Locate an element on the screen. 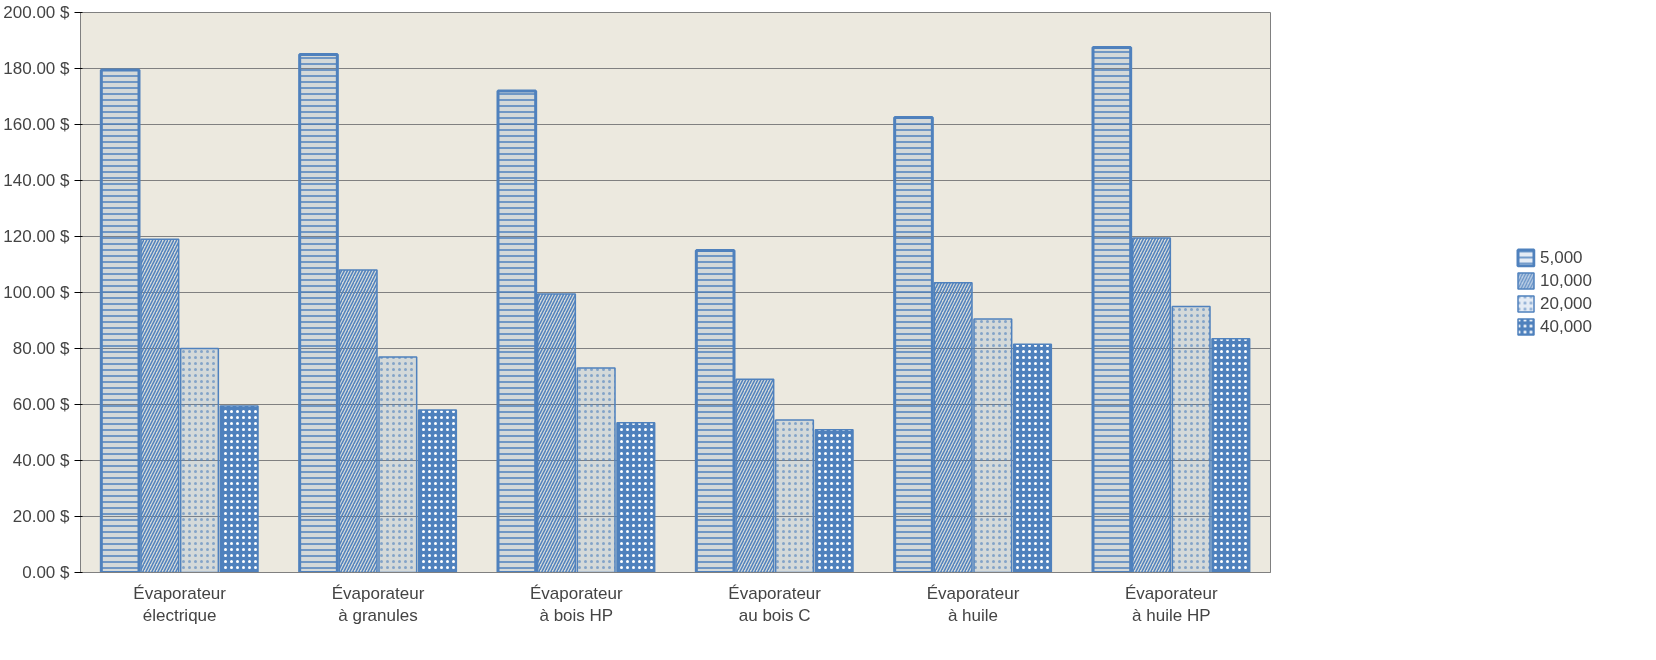 The height and width of the screenshot is (660, 1656). y-tick-label: 120.00 $ is located at coordinates (37, 236).